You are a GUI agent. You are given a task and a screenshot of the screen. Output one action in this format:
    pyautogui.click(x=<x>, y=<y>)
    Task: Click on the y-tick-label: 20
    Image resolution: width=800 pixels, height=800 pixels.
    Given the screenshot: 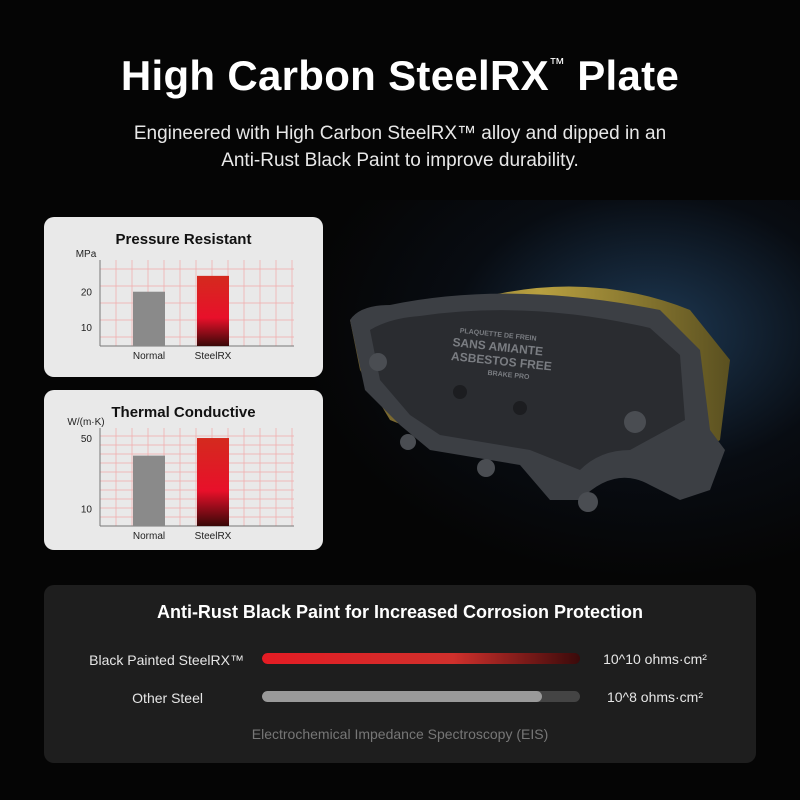 What is the action you would take?
    pyautogui.click(x=87, y=293)
    